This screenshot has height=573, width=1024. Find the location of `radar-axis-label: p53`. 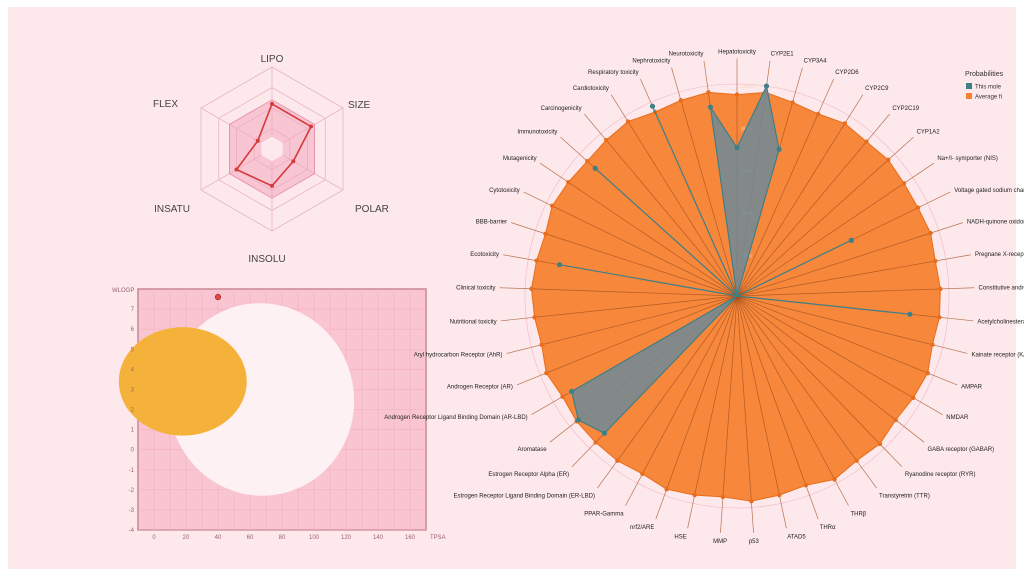

radar-axis-label: p53 is located at coordinates (754, 542).